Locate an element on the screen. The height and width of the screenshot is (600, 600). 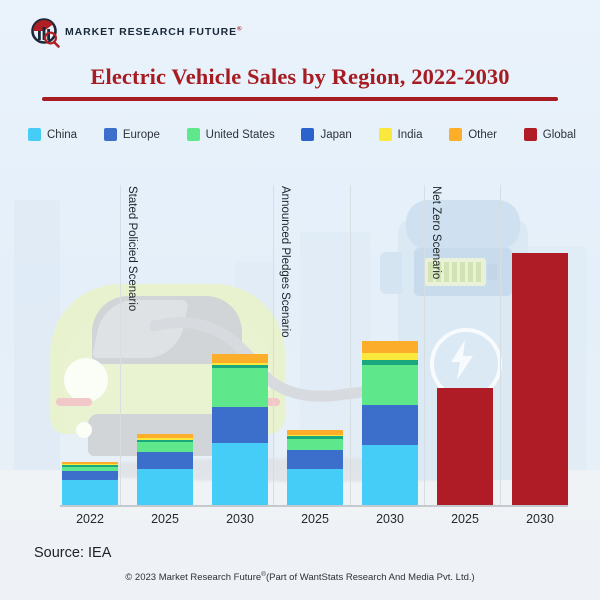
scenario-label-net-zero: Net Zero Scenario is located at coordinates (436, 233).